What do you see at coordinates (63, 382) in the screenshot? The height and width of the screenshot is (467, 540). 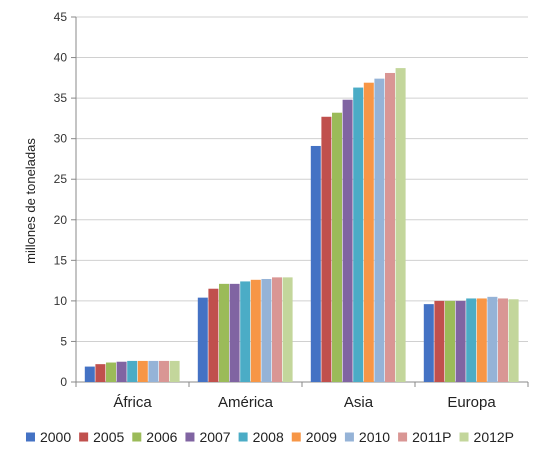 I see `y-tick-label: 0` at bounding box center [63, 382].